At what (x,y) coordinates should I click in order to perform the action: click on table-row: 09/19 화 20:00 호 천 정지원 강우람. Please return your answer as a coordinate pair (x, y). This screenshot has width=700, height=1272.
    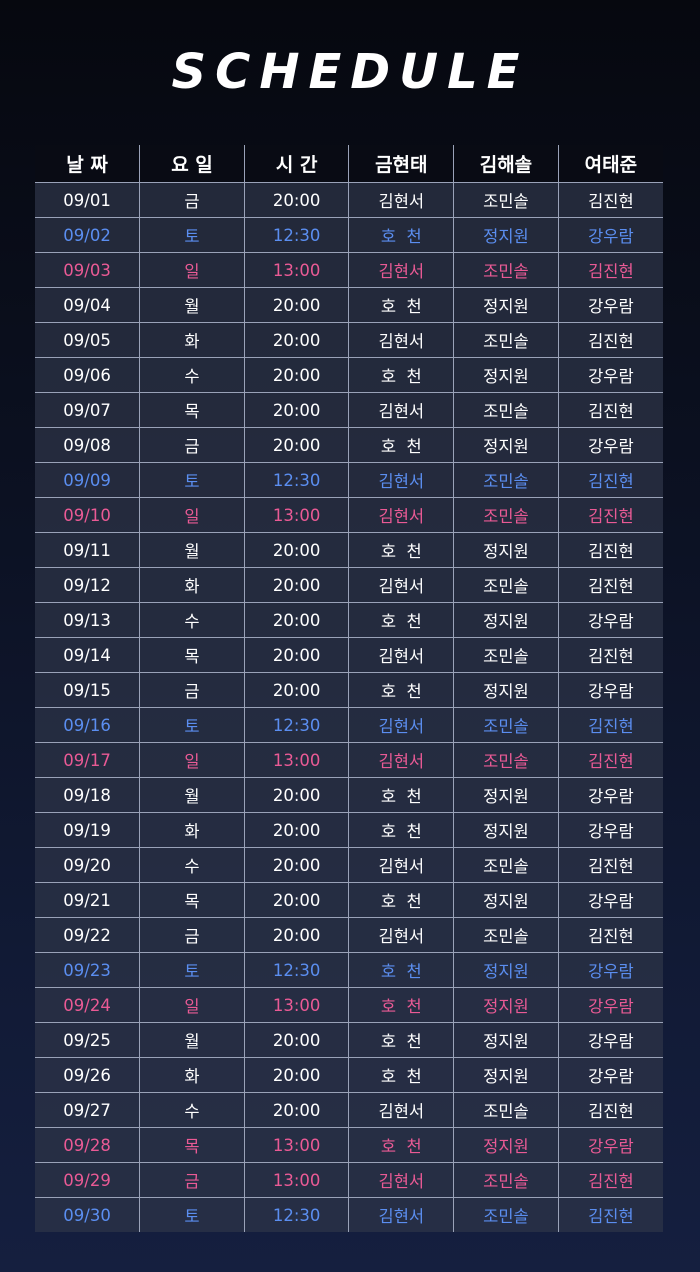
    Looking at the image, I should click on (349, 830).